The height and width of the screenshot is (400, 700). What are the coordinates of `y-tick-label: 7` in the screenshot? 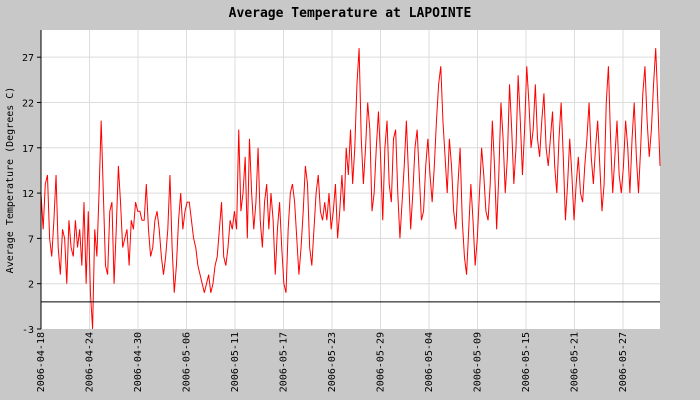 It's located at (31, 239).